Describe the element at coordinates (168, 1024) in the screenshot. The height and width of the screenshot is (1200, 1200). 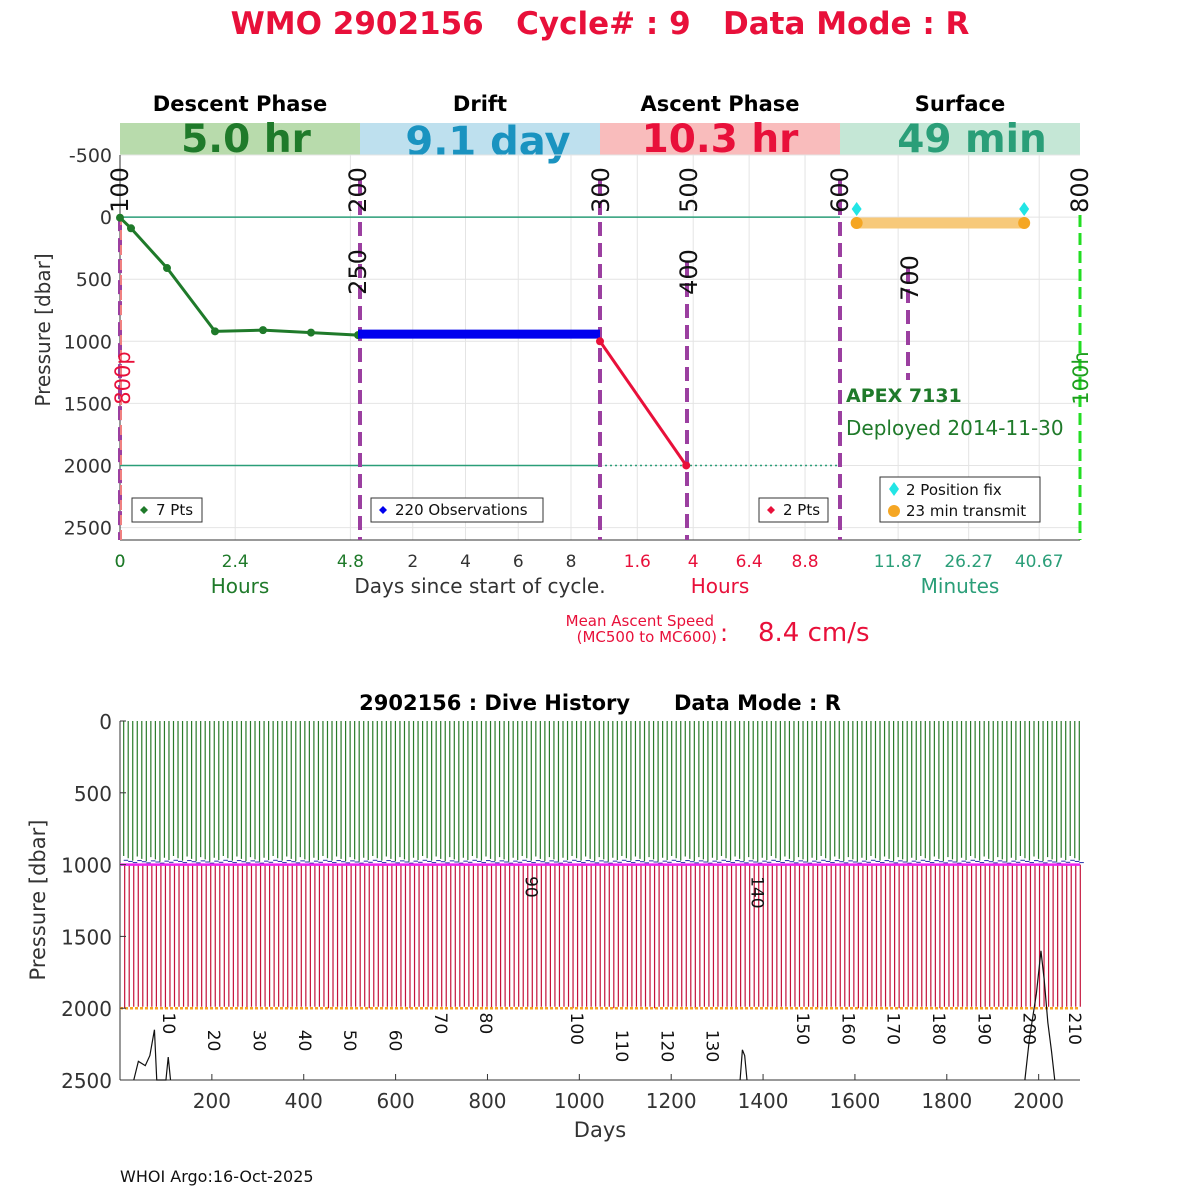
I see `cycle-number-label: 10` at that location.